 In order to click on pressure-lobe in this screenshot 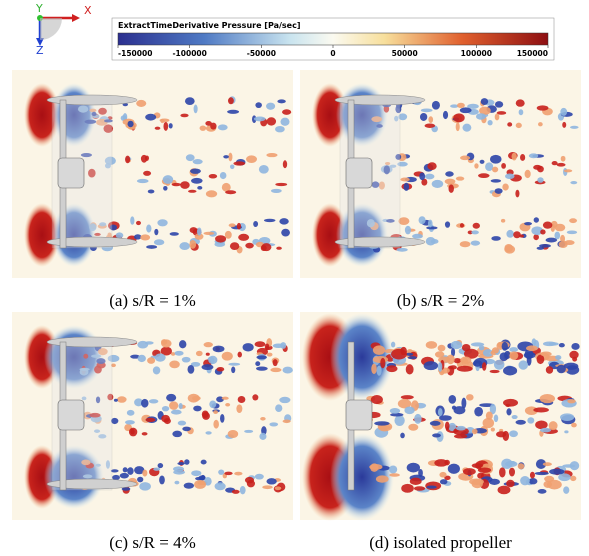, I will do `click(42, 235)`.